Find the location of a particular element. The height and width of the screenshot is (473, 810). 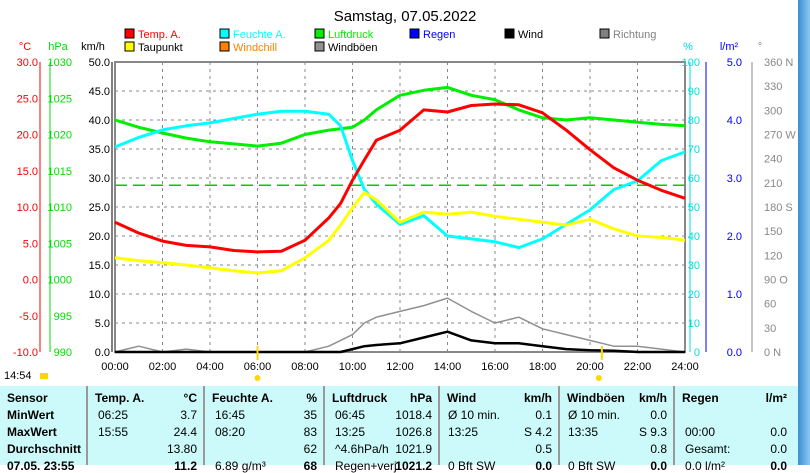

x-tick-label: 16:00 is located at coordinates (495, 367).